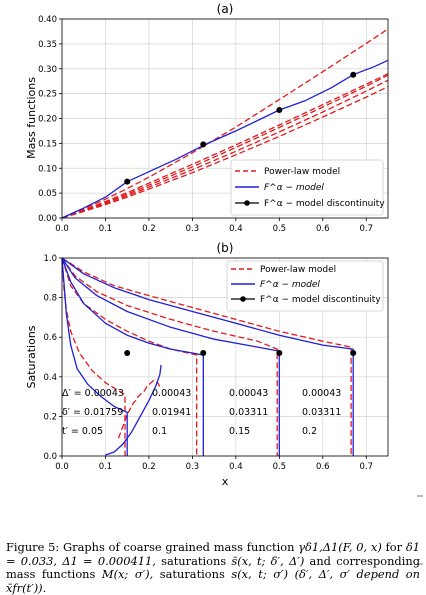 This screenshot has height=595, width=426. Describe the element at coordinates (31, 118) in the screenshot. I see `panel-a-y-axis-label: Mass functions` at that location.